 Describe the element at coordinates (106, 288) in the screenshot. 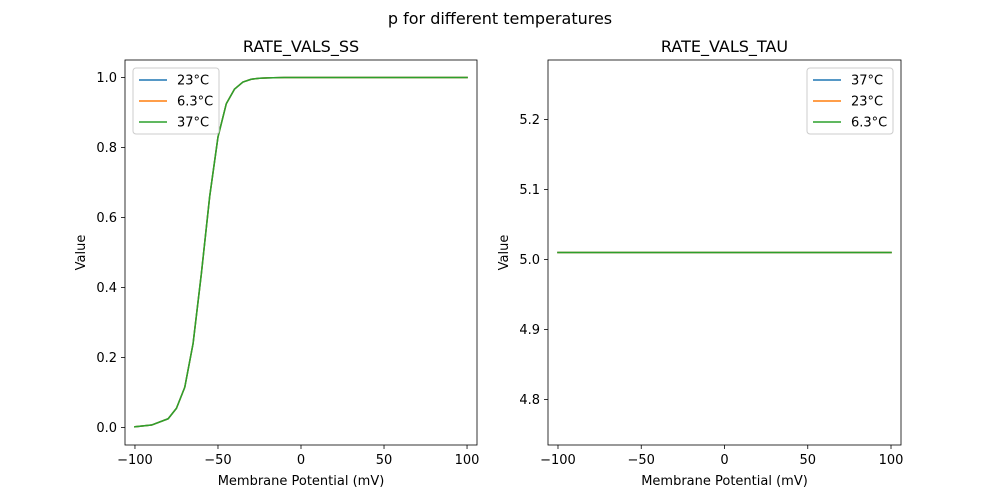

I see `y-tick-label: 0.4` at that location.